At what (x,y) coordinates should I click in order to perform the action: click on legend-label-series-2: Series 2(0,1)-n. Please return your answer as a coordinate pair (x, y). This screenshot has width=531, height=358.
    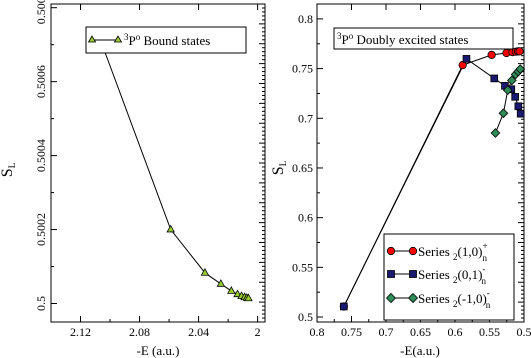
    Looking at the image, I should click on (452, 275).